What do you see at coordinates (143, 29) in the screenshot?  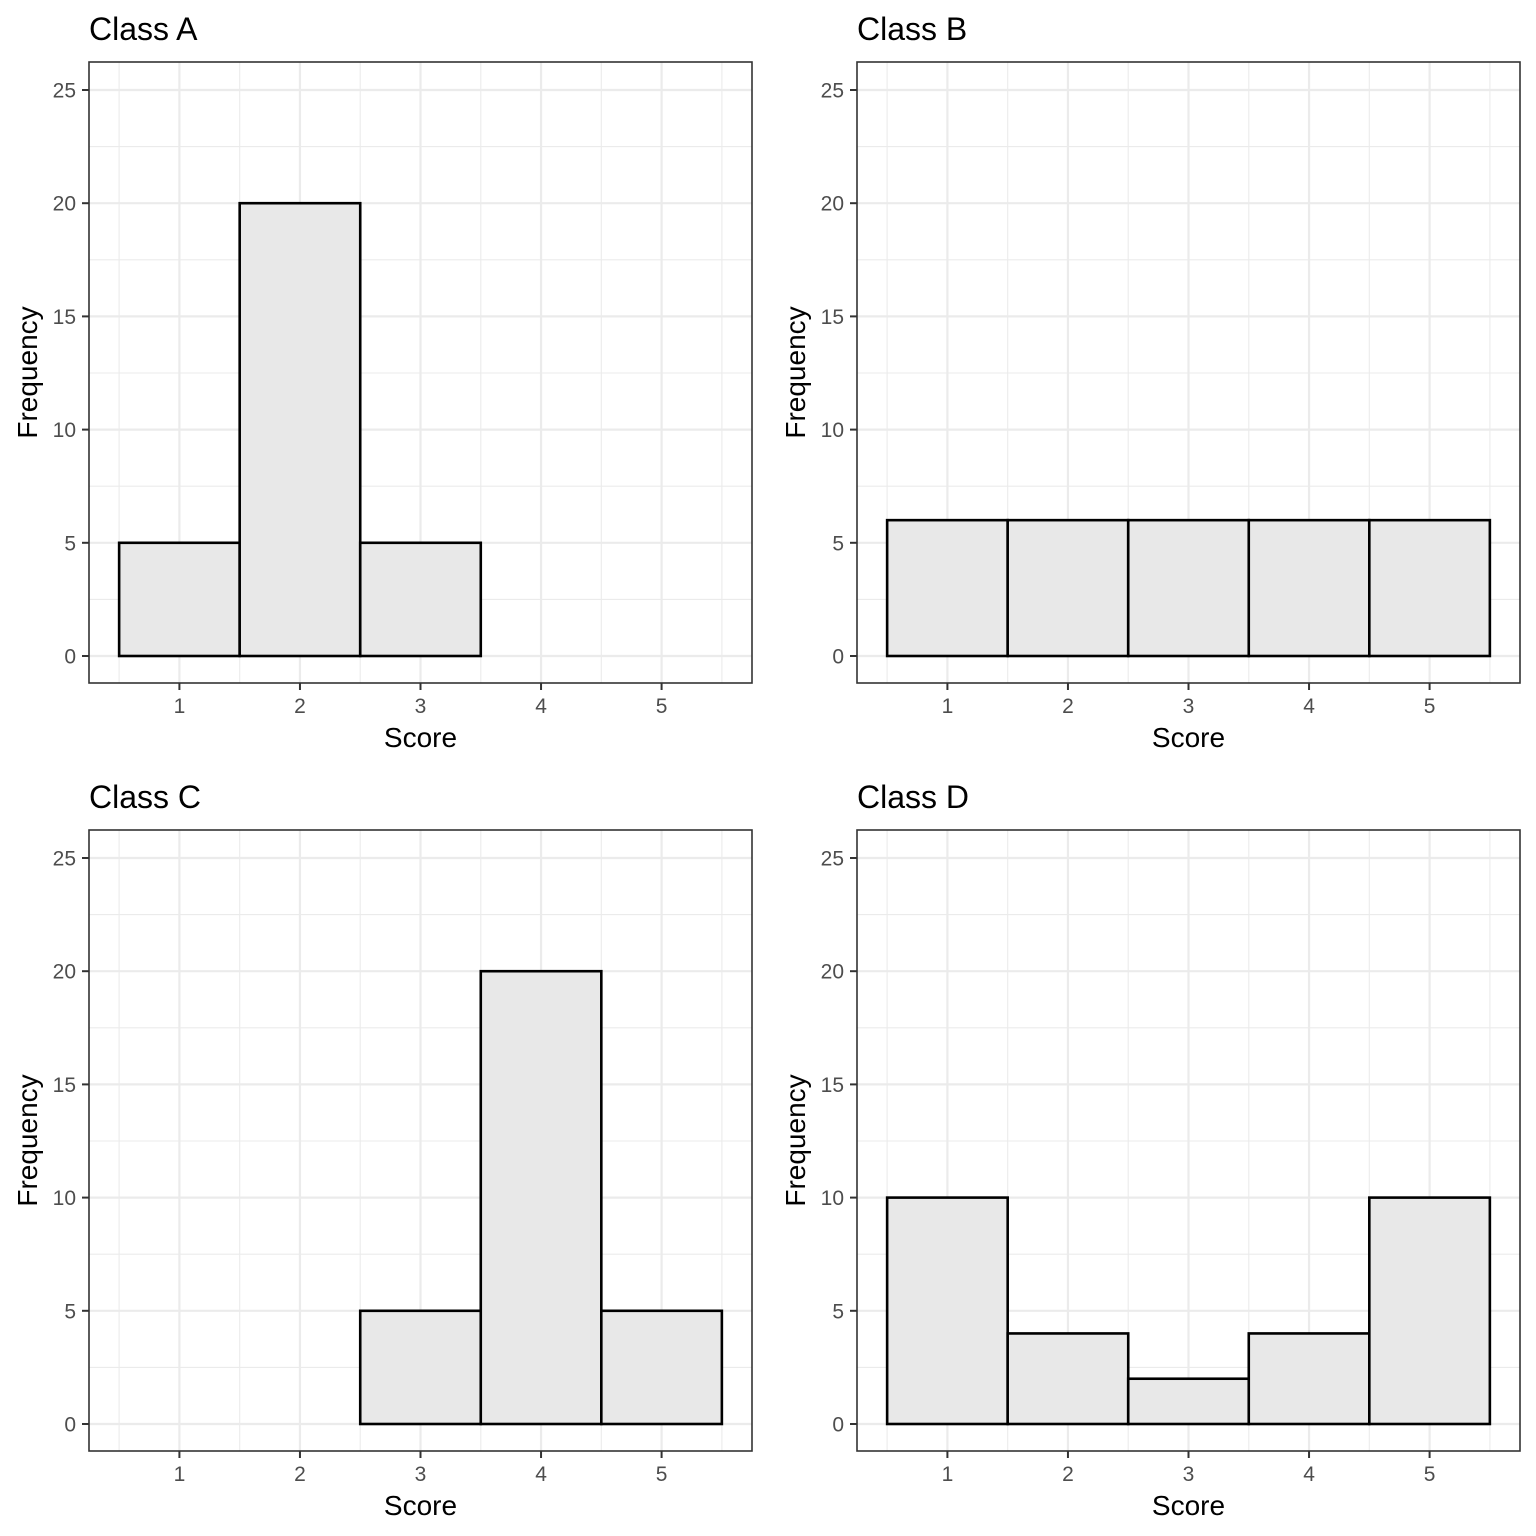 I see `panel-title: Class A` at bounding box center [143, 29].